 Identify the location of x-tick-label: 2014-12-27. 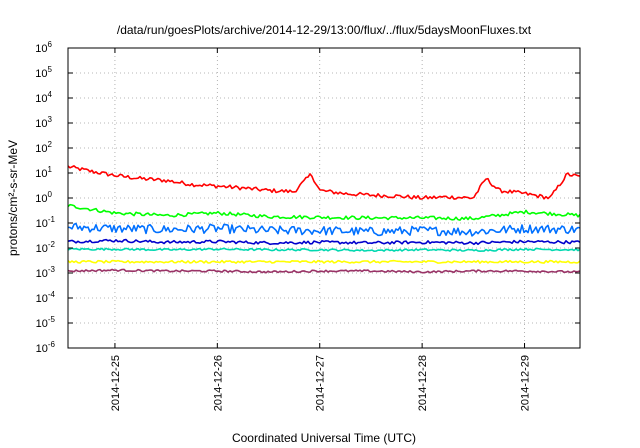
(321, 383).